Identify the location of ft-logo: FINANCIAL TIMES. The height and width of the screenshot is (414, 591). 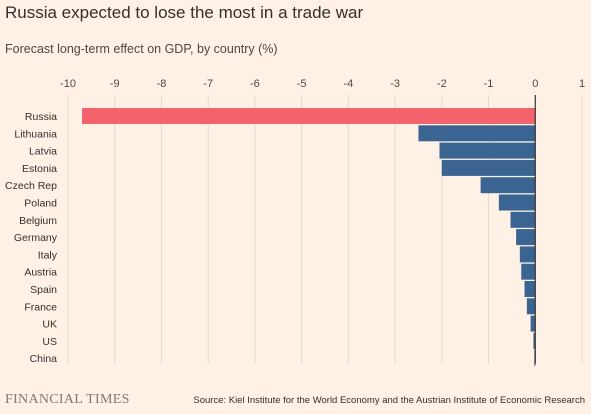
(67, 399).